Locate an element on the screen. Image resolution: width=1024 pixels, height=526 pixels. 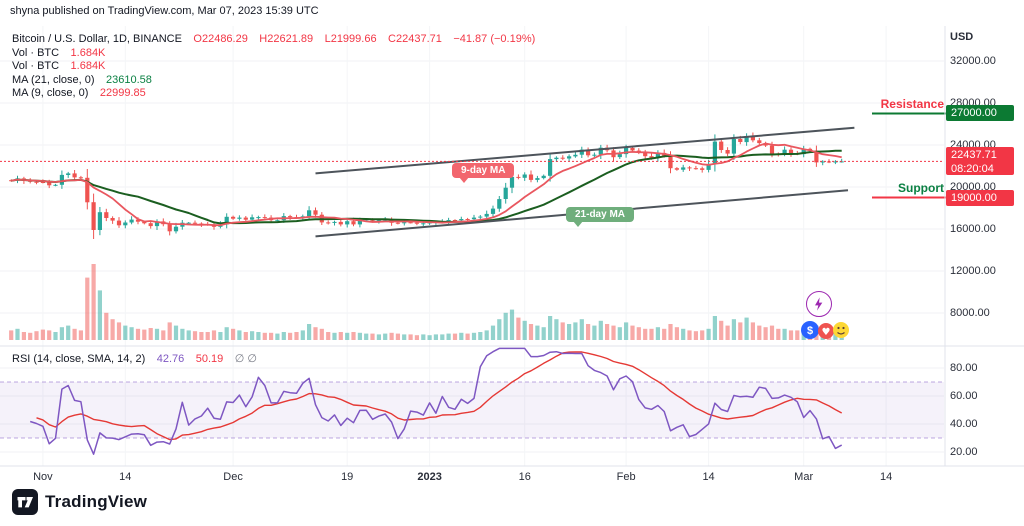
resistance-price-tag: 27000.00 is located at coordinates (980, 113).